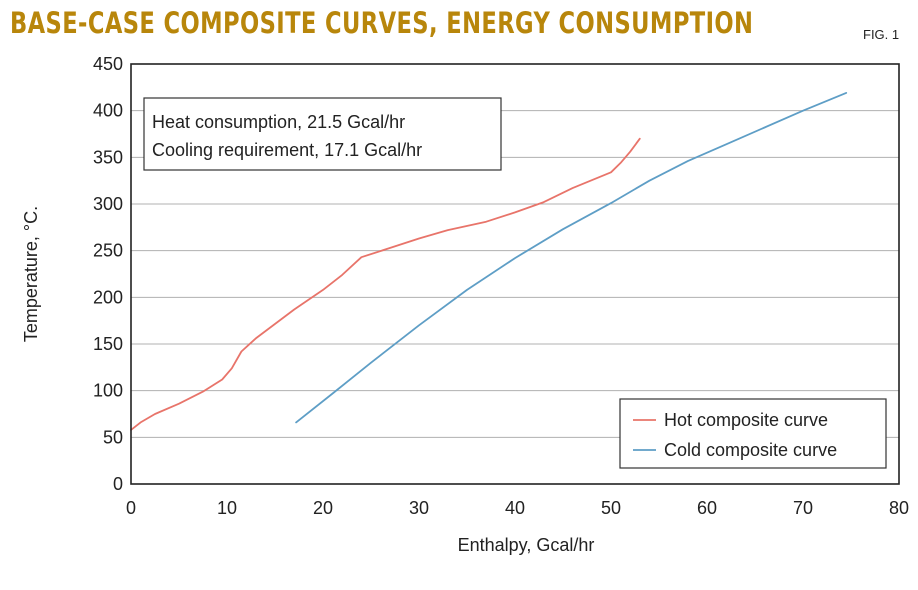 The height and width of the screenshot is (590, 918). Describe the element at coordinates (323, 508) in the screenshot. I see `x-tick-label: 20` at that location.